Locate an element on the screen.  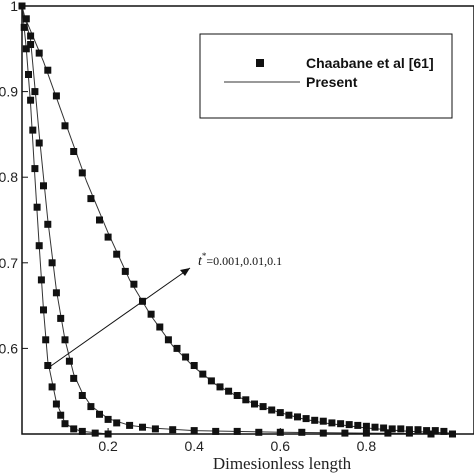
legend-box is located at coordinates (326, 76).